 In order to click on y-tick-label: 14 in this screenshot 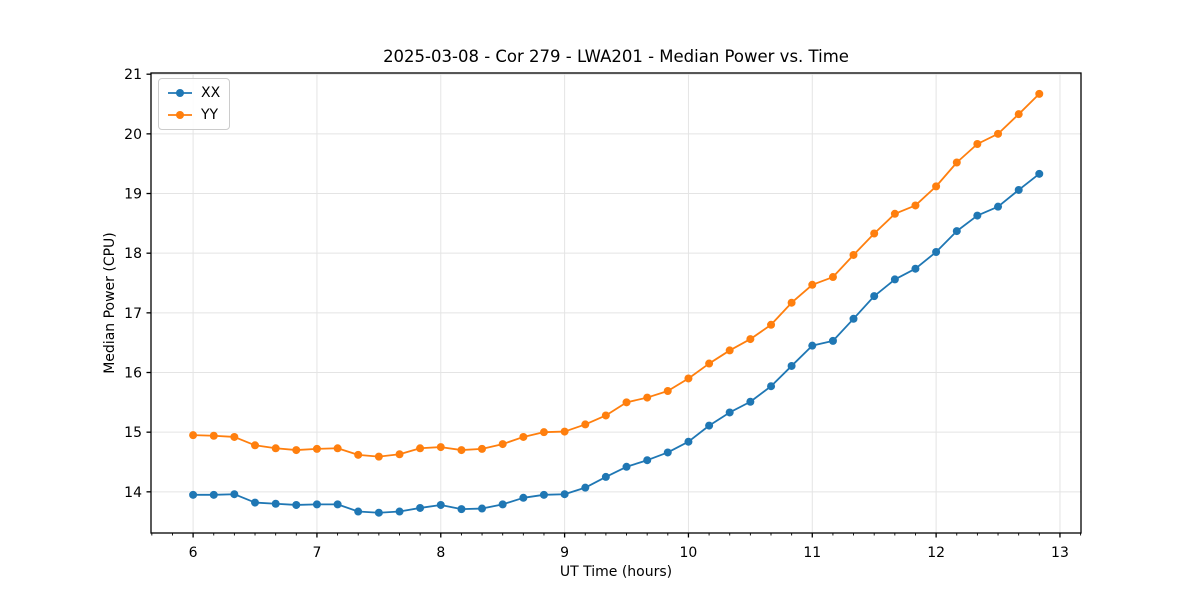, I will do `click(133, 493)`.